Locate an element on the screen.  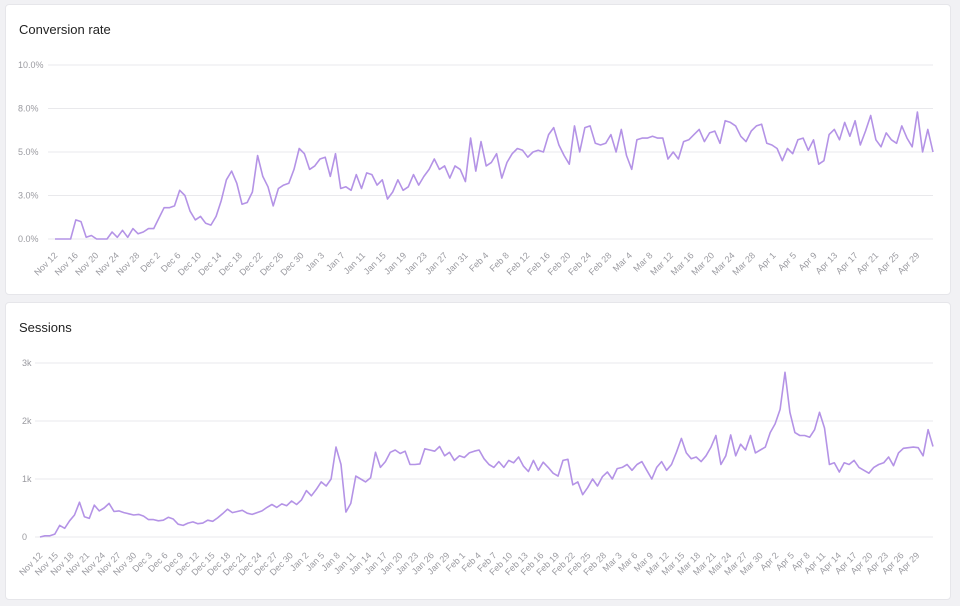
y-tick-label: 0 is located at coordinates (24, 537).